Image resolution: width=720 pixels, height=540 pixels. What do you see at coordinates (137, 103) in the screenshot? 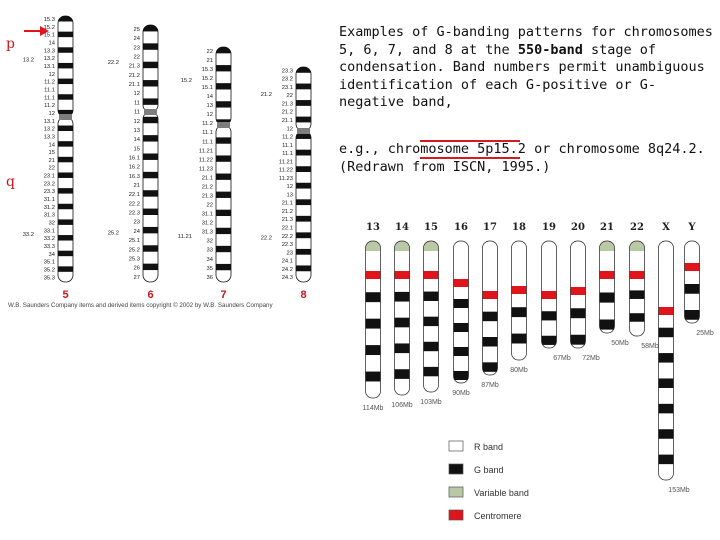
I see `band-label: 11` at bounding box center [137, 103].